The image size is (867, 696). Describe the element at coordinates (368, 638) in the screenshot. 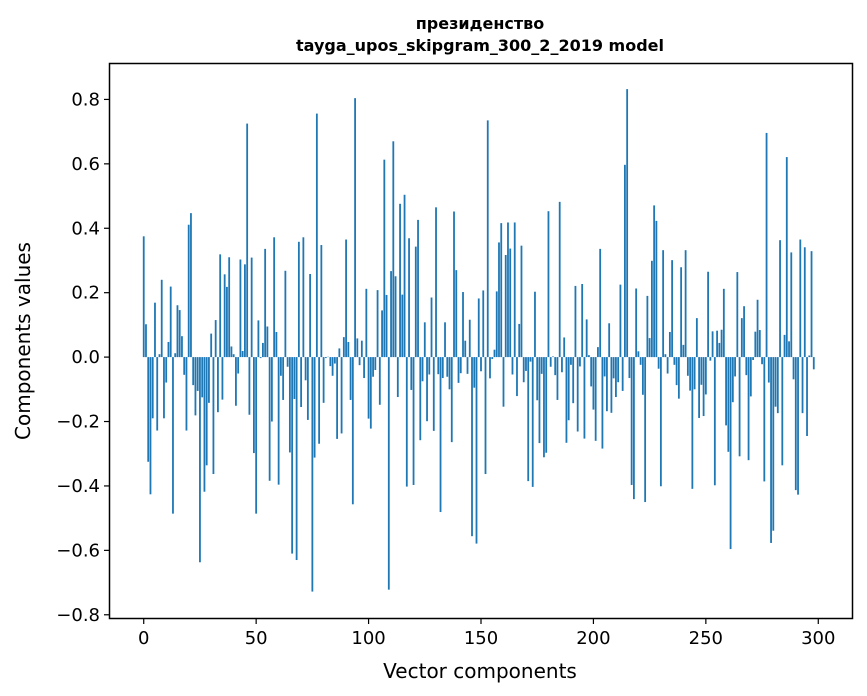

I see `x-tick-label: 100` at that location.